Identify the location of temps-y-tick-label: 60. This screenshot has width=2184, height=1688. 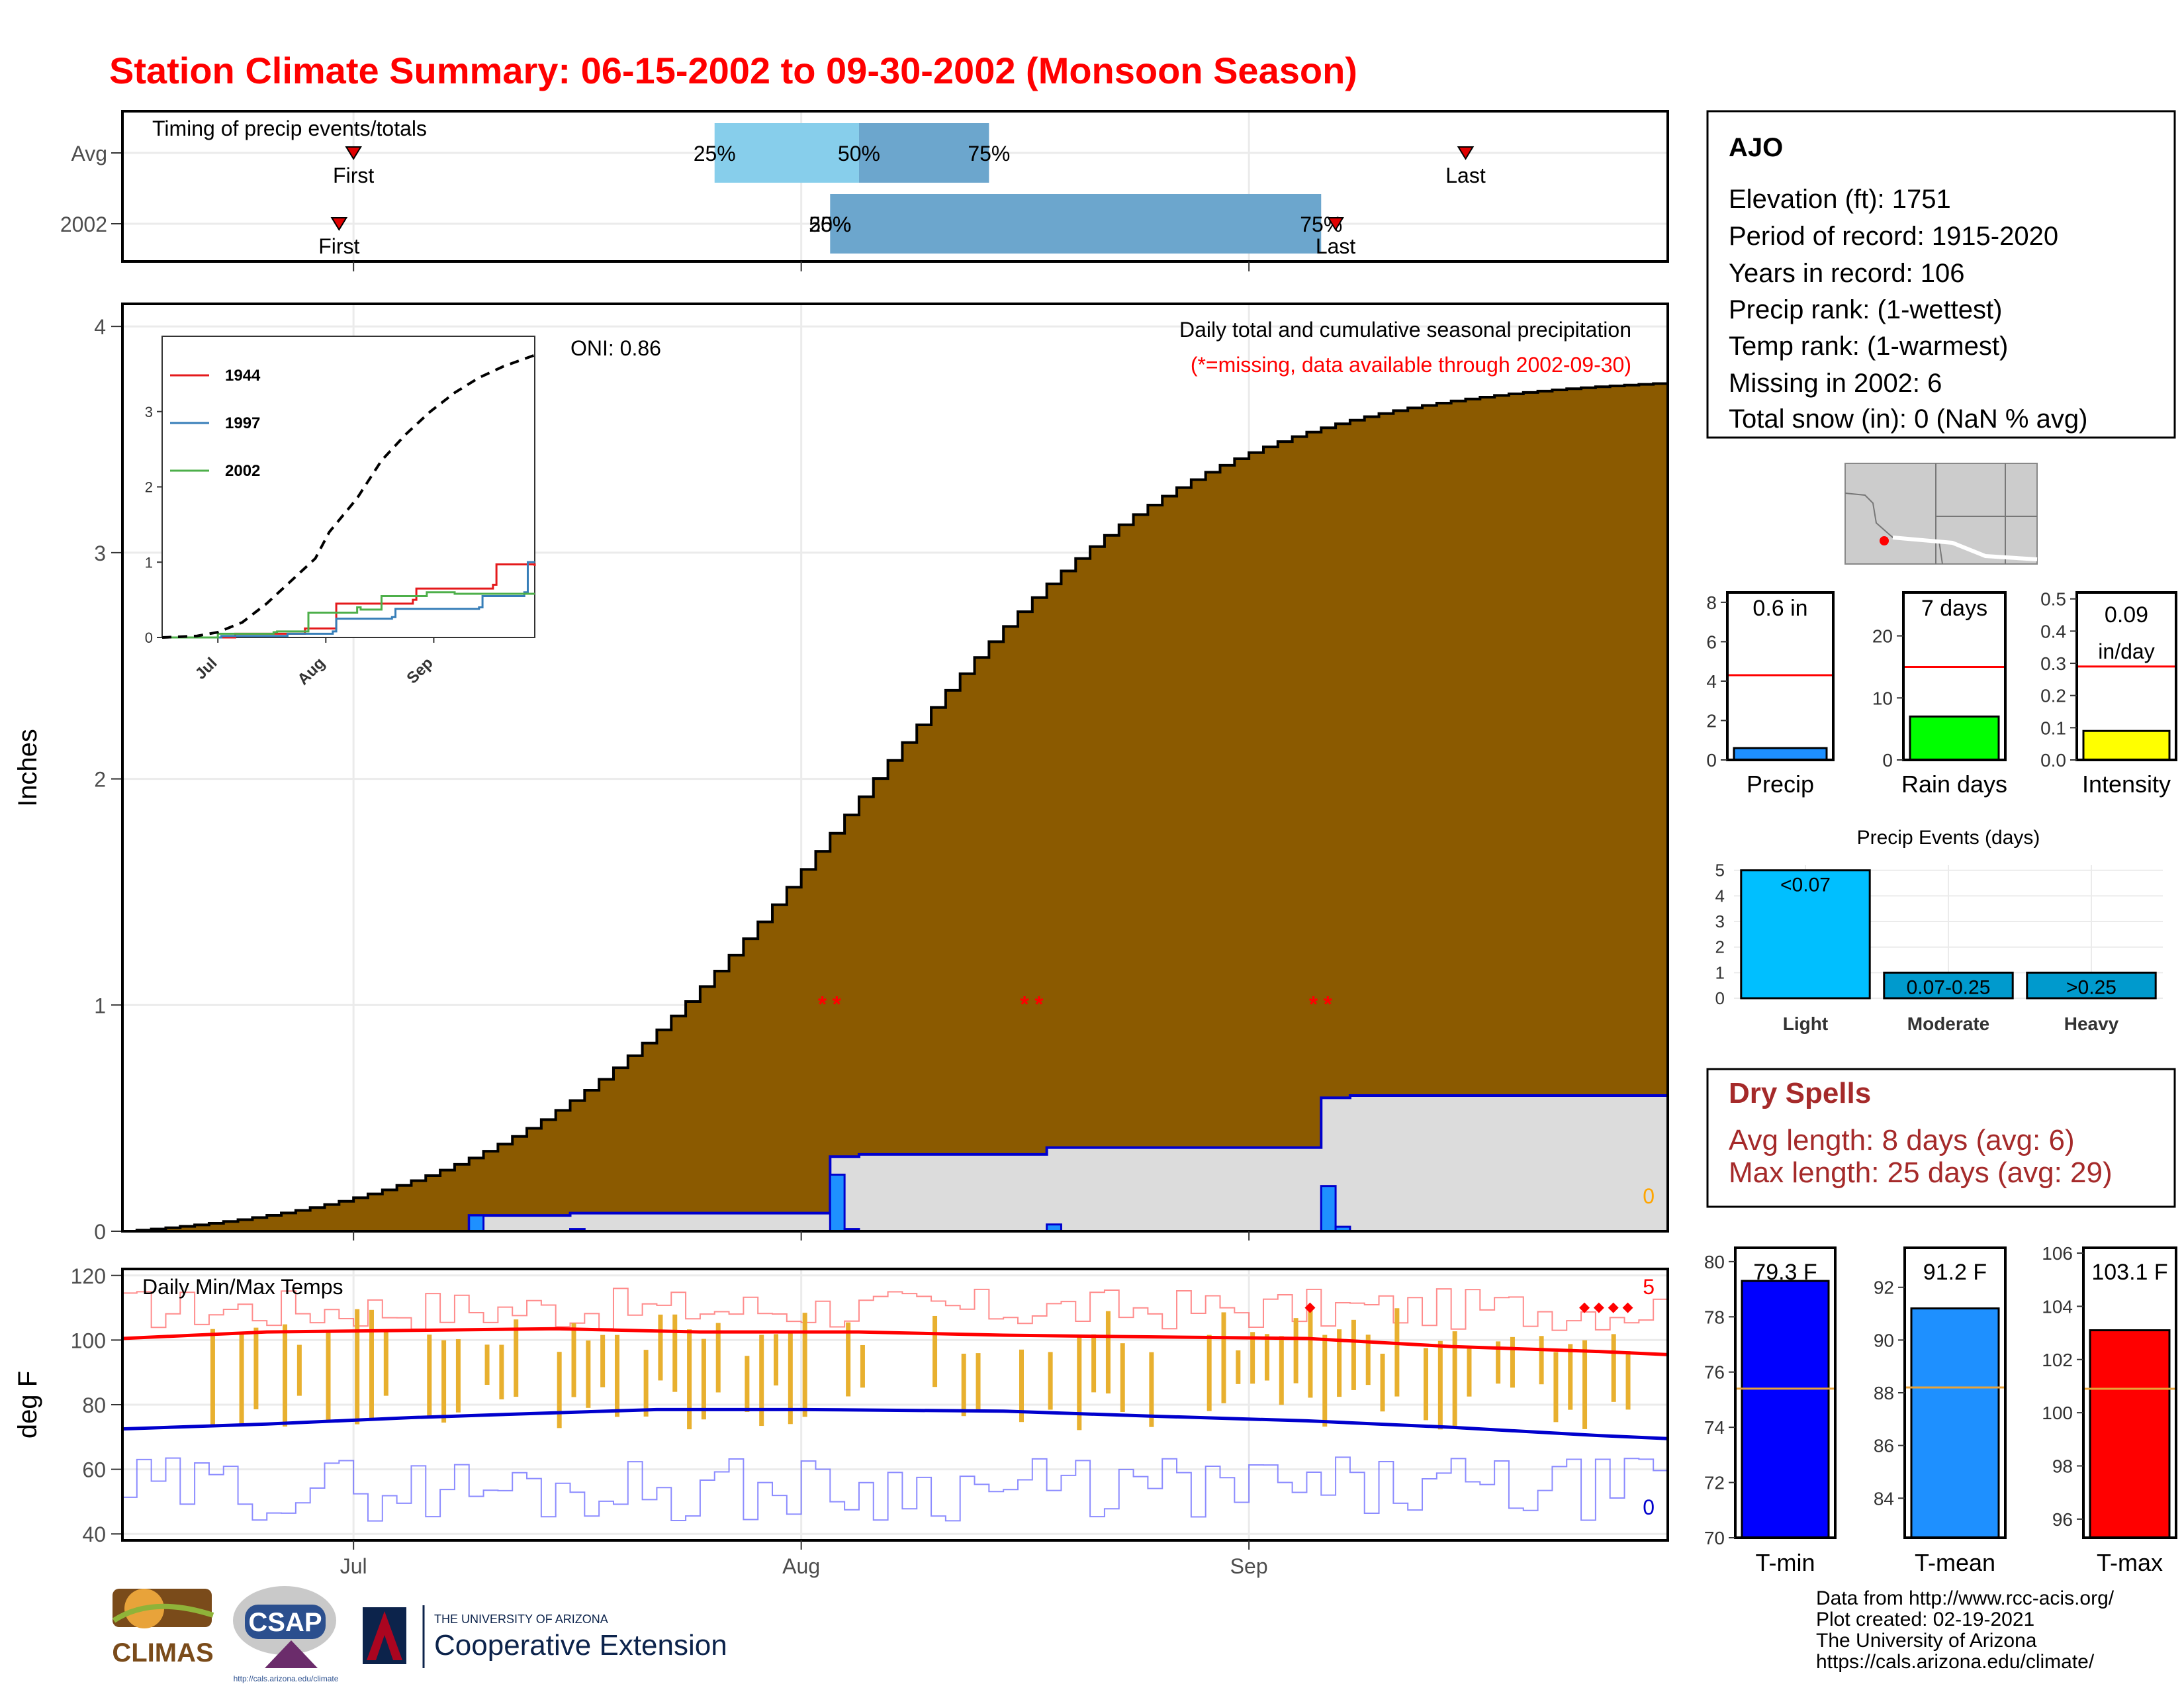
(94, 1470).